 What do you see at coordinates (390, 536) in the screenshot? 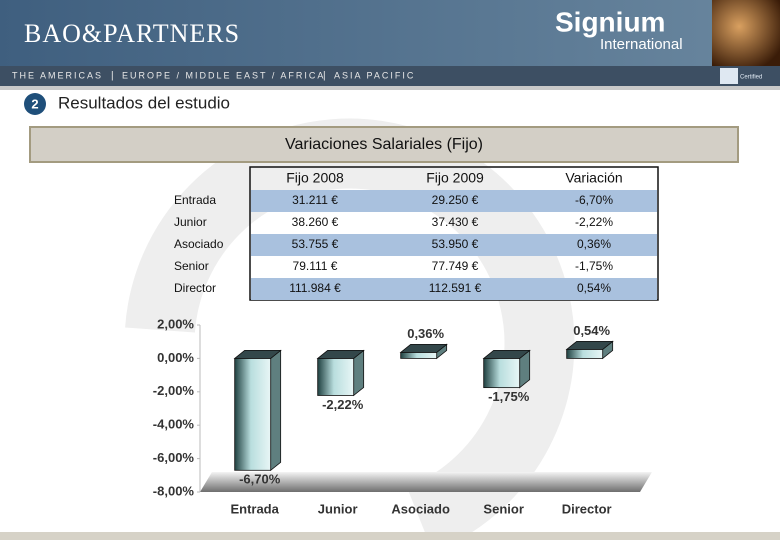
I see `footer-bar` at bounding box center [390, 536].